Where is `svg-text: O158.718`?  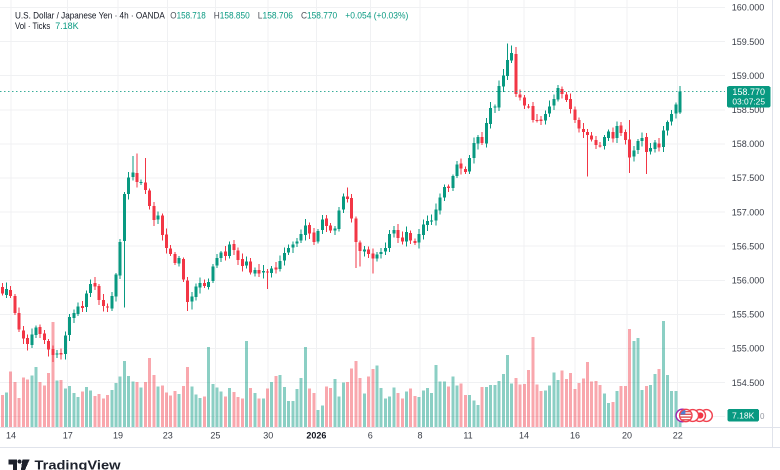
svg-text: O158.718 is located at coordinates (187, 15).